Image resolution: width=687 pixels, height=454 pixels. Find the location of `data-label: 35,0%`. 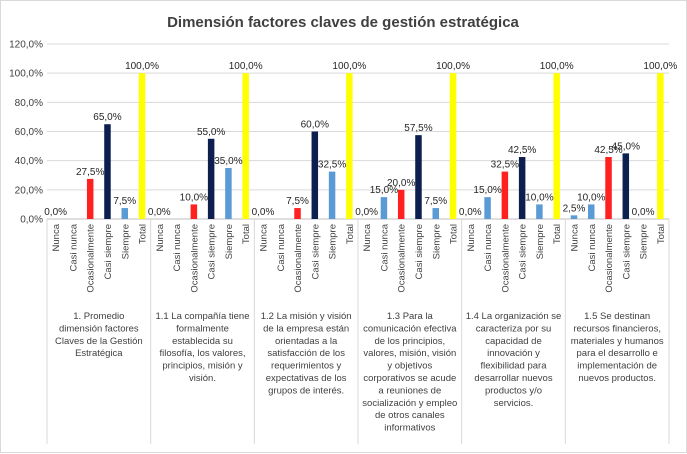

data-label: 35,0% is located at coordinates (228, 161).